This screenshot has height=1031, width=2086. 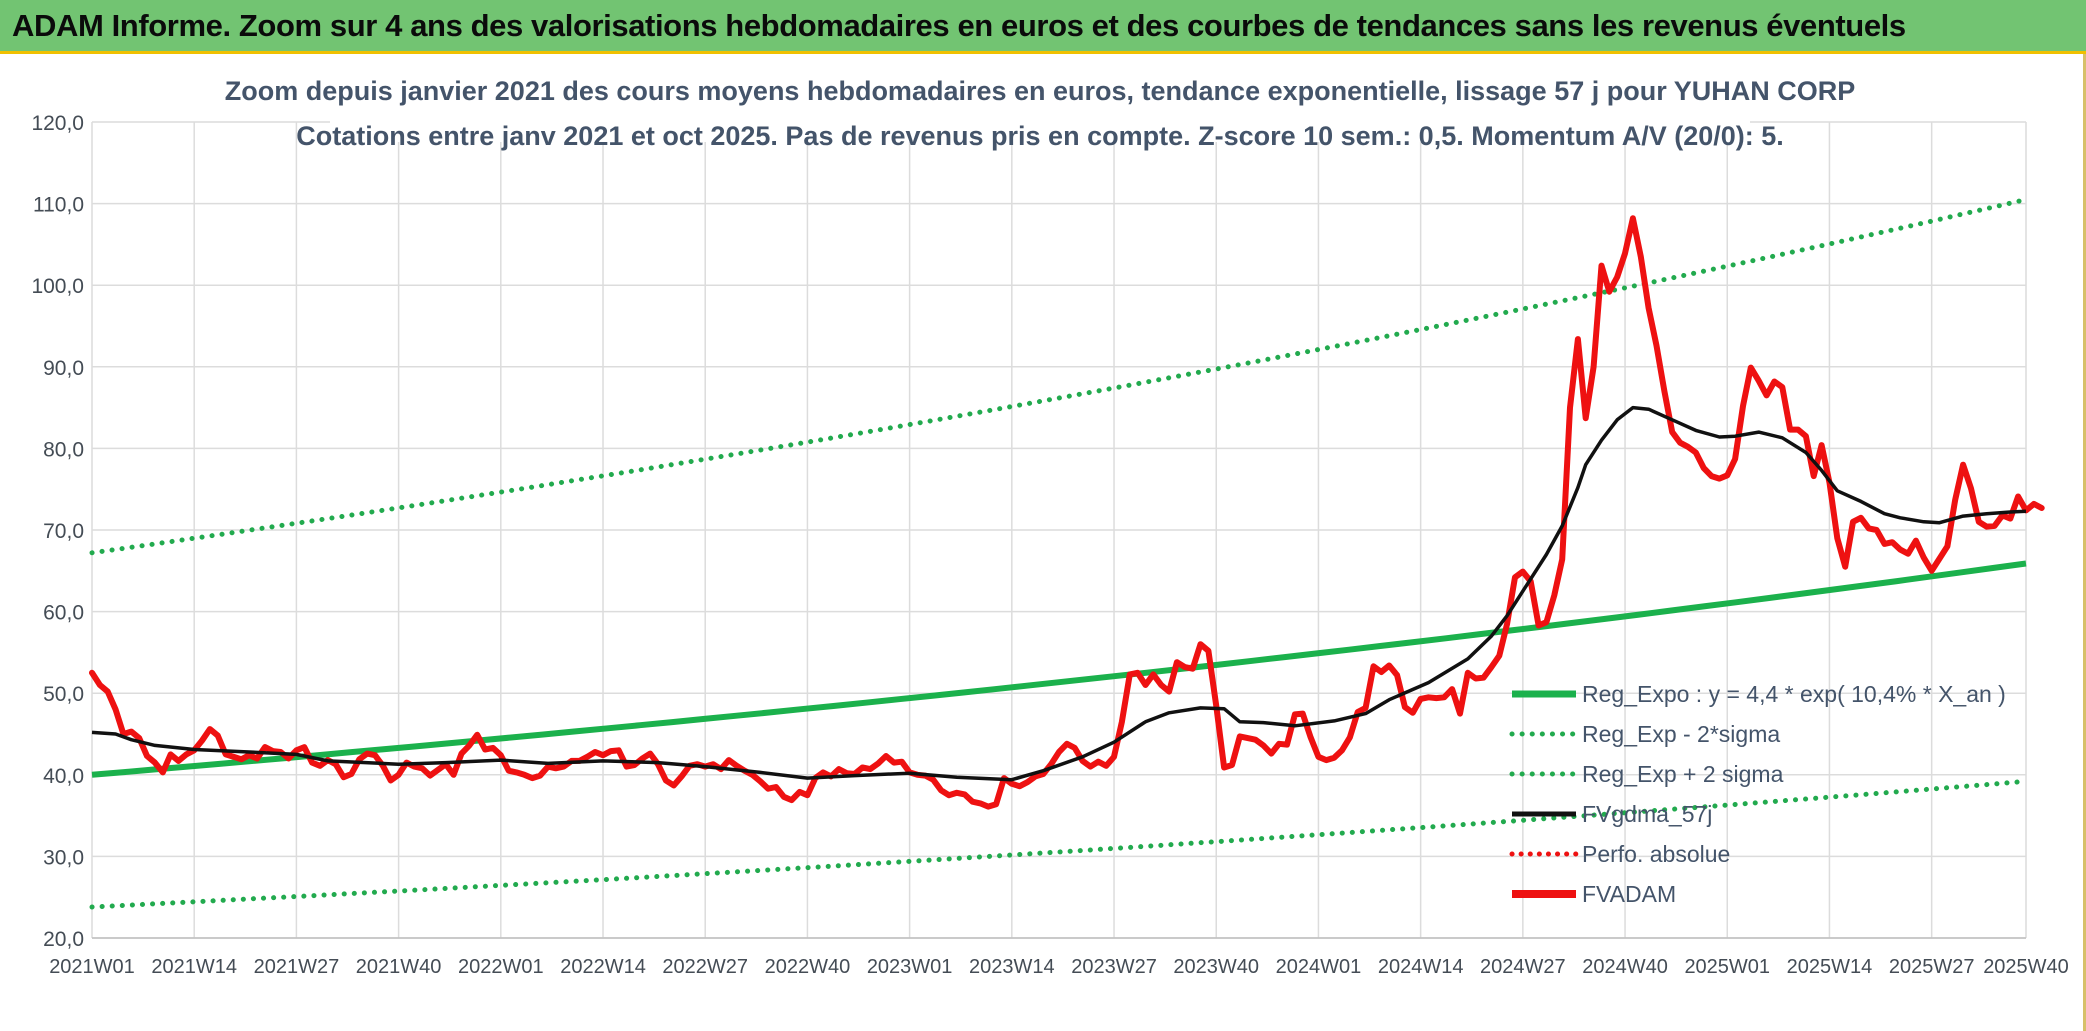 What do you see at coordinates (63, 531) in the screenshot?
I see `y-tick-label: 70,0` at bounding box center [63, 531].